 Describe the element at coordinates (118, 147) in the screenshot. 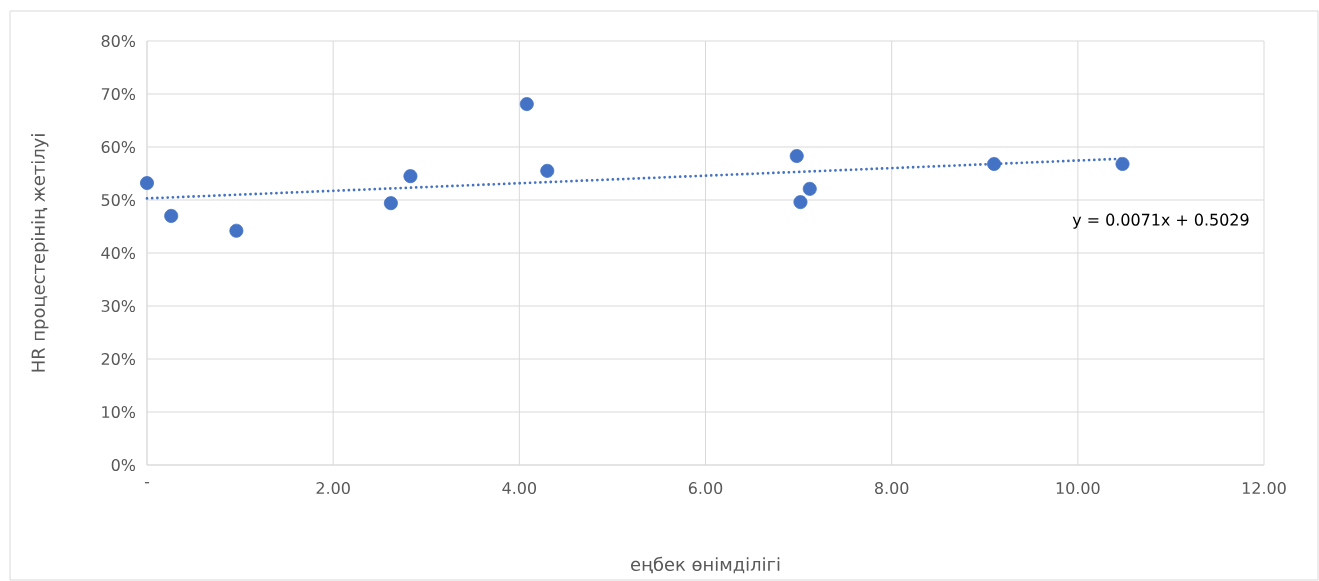

I see `y-tick-label: 60%` at that location.